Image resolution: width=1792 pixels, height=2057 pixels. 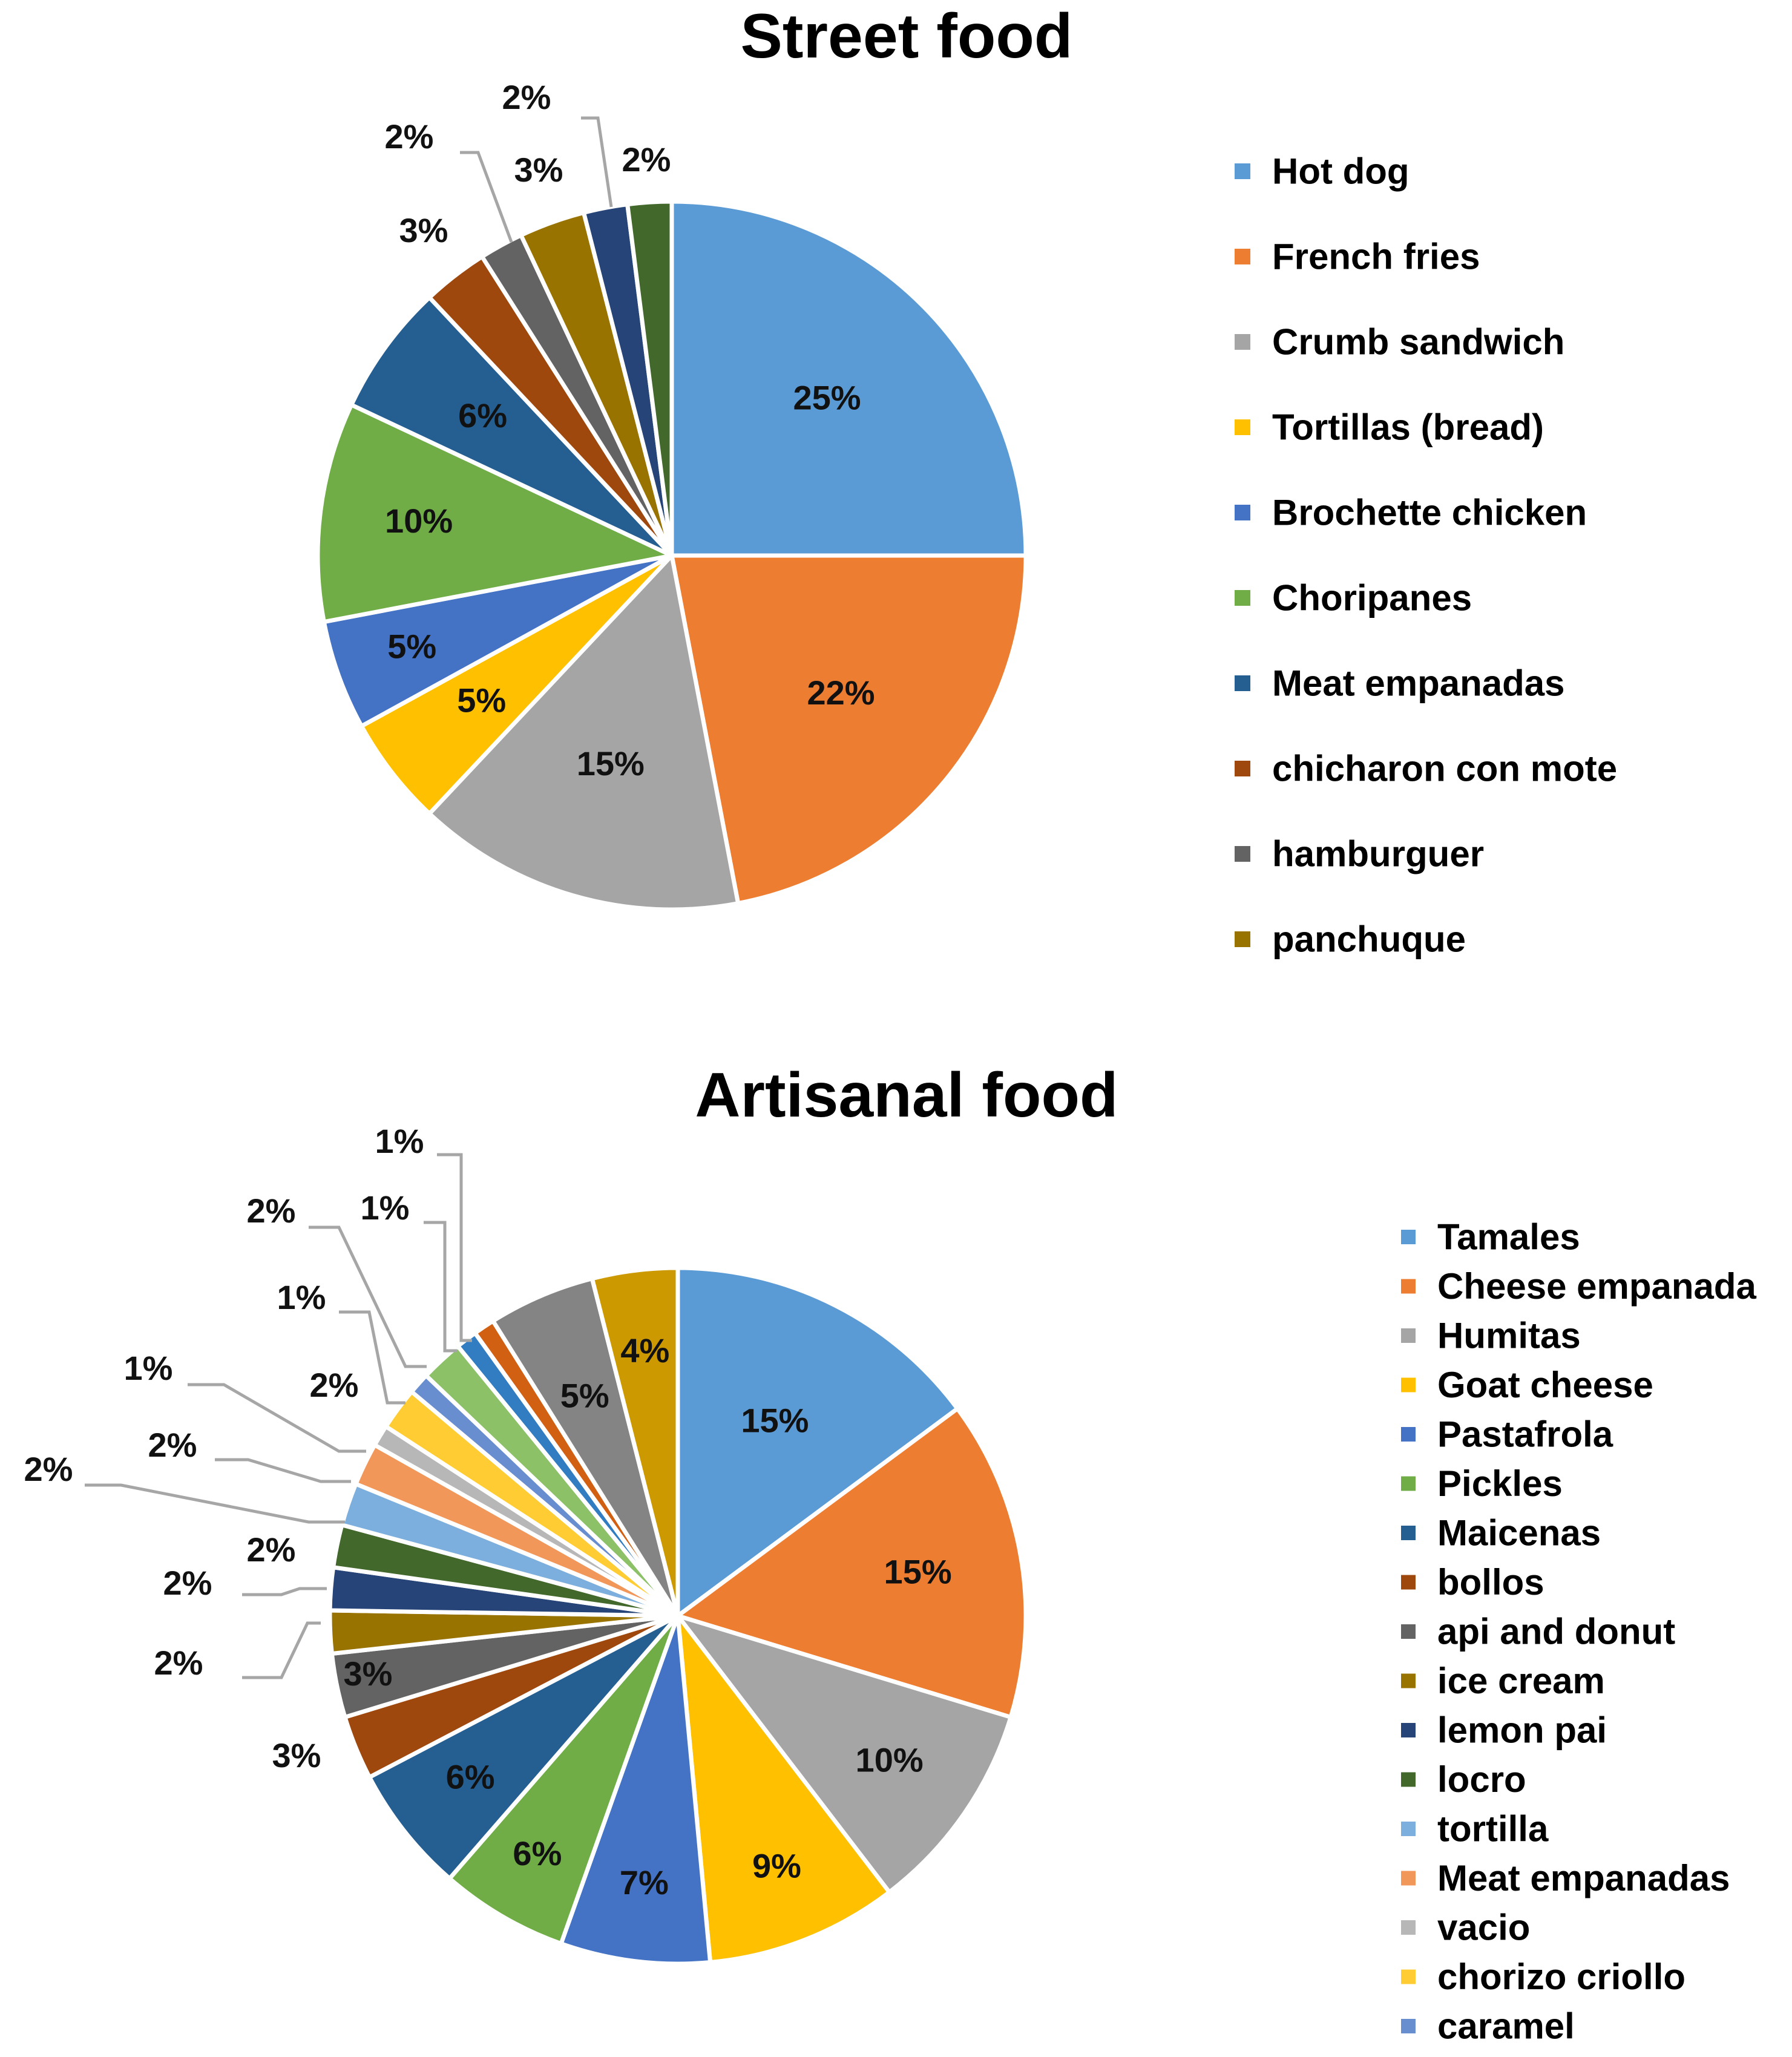 What do you see at coordinates (1490, 1582) in the screenshot?
I see `legend-label: bollos` at bounding box center [1490, 1582].